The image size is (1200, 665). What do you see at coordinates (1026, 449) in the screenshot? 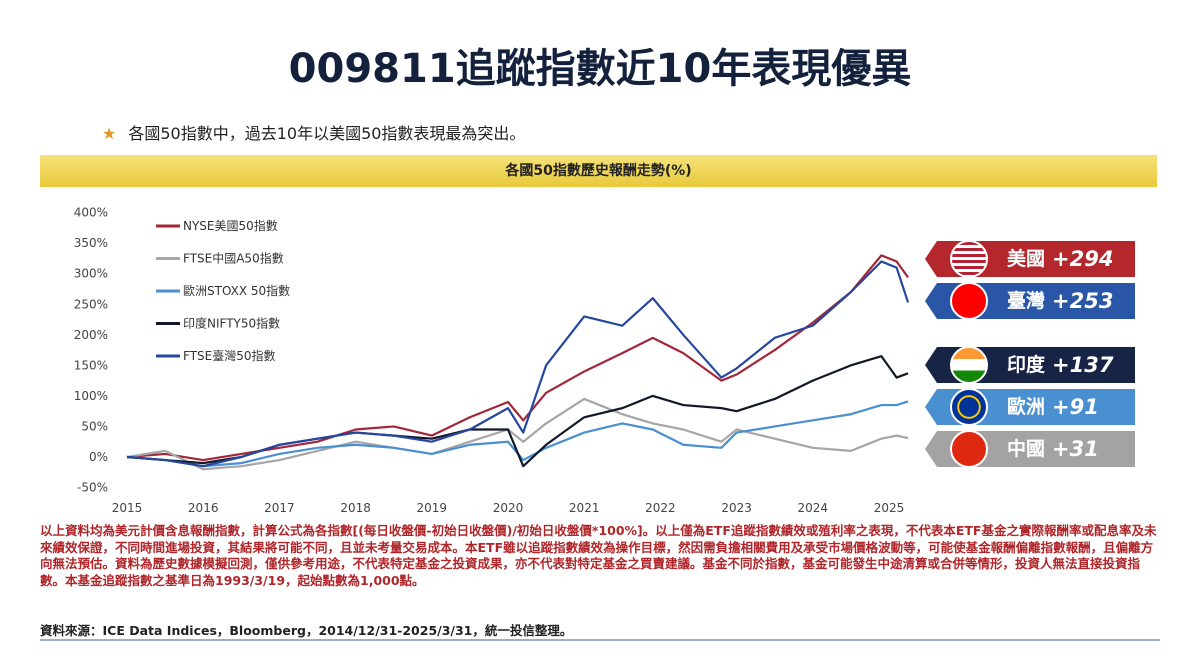
I see `tag-label: 中國` at bounding box center [1026, 449].